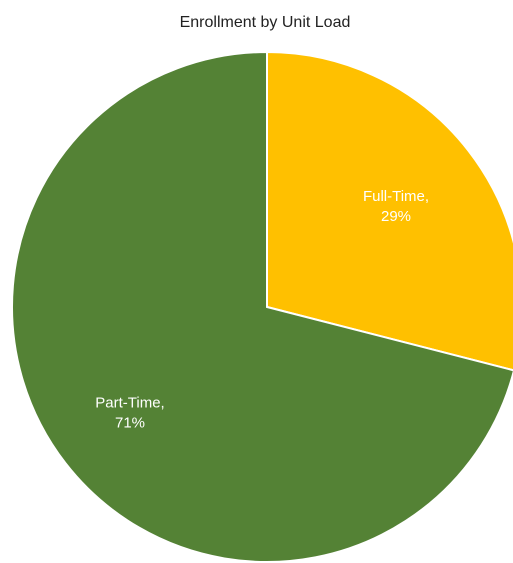 The image size is (513, 563). Describe the element at coordinates (396, 216) in the screenshot. I see `data-label-percent: 29%` at that location.